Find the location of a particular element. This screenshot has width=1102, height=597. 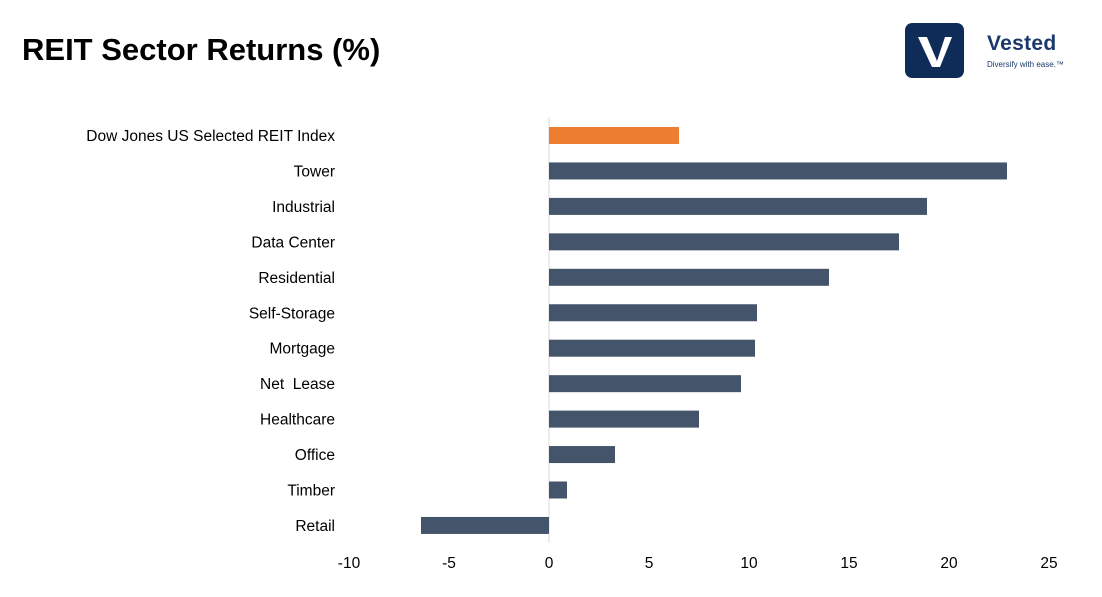

category-label: Mortgage is located at coordinates (302, 349).